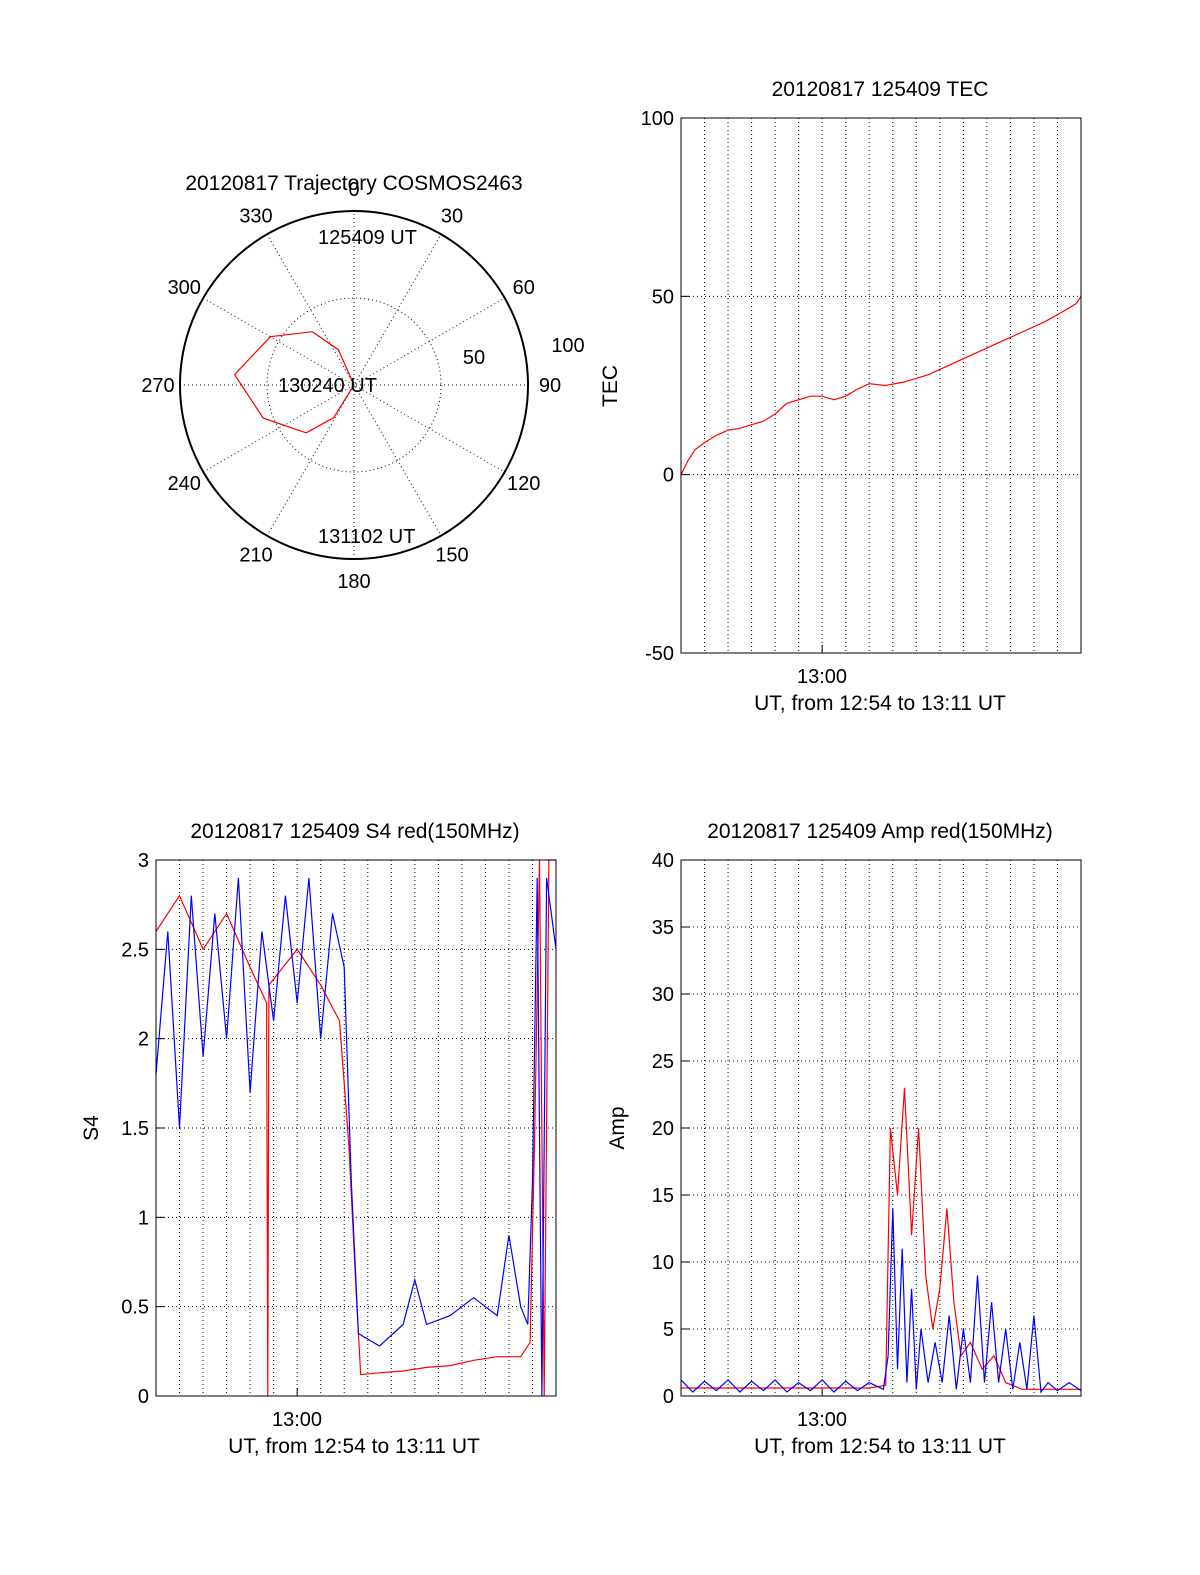  I want to click on polar-radial-label-50: 50, so click(474, 358).